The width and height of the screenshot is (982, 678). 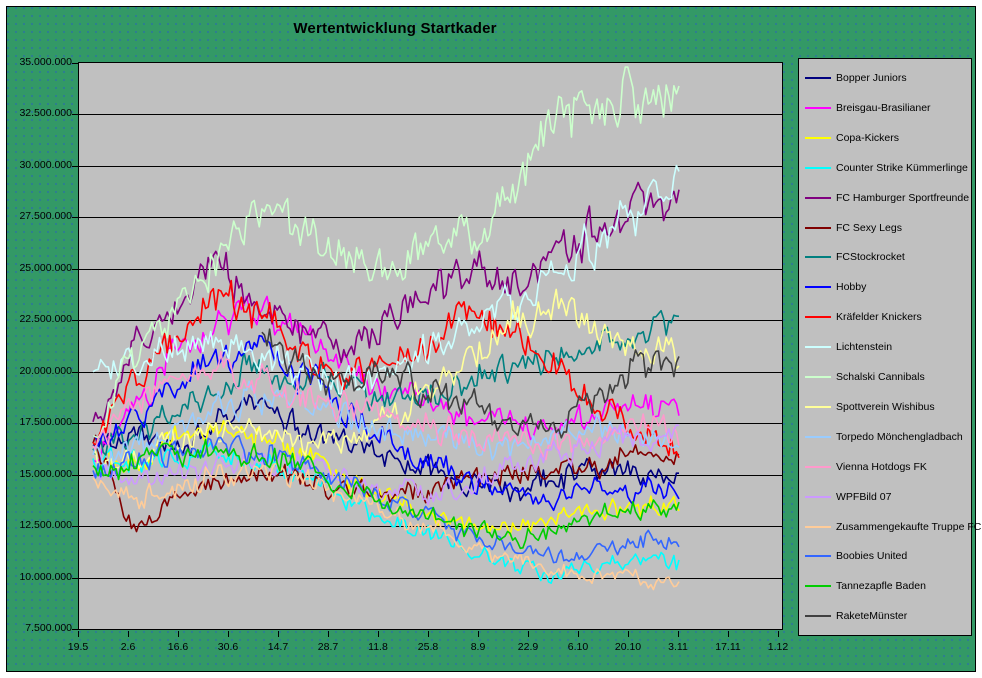 I want to click on legend-item: Breisgau-Brasilianer, so click(x=887, y=108).